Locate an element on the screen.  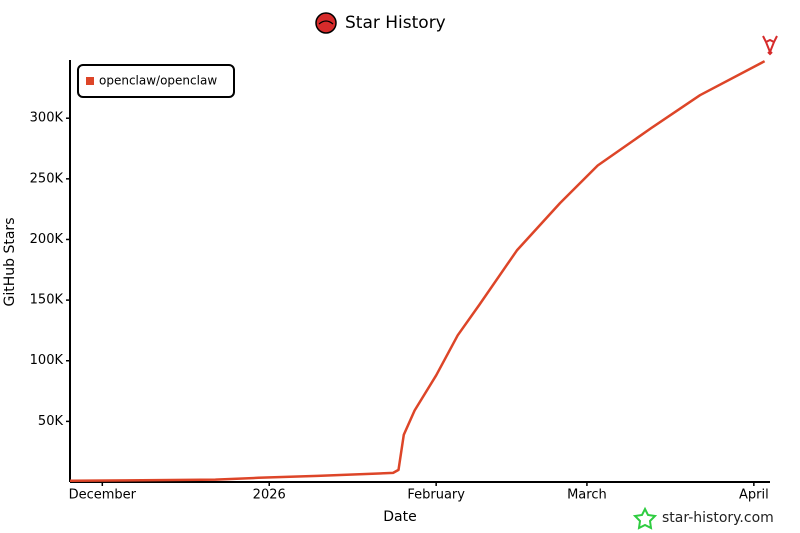
y-tick-label: 100K is located at coordinates (47, 360).